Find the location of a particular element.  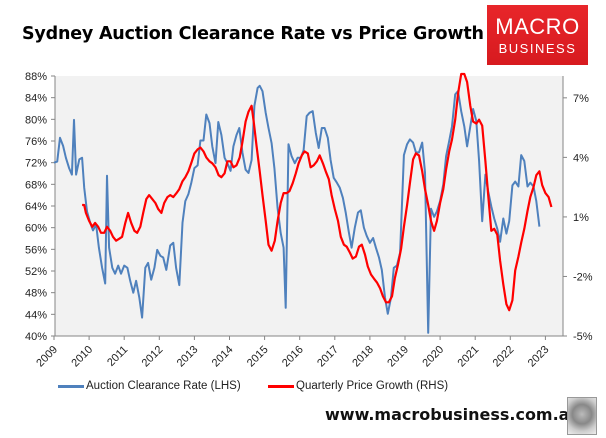

x-tick-label: 2019 is located at coordinates (398, 357).